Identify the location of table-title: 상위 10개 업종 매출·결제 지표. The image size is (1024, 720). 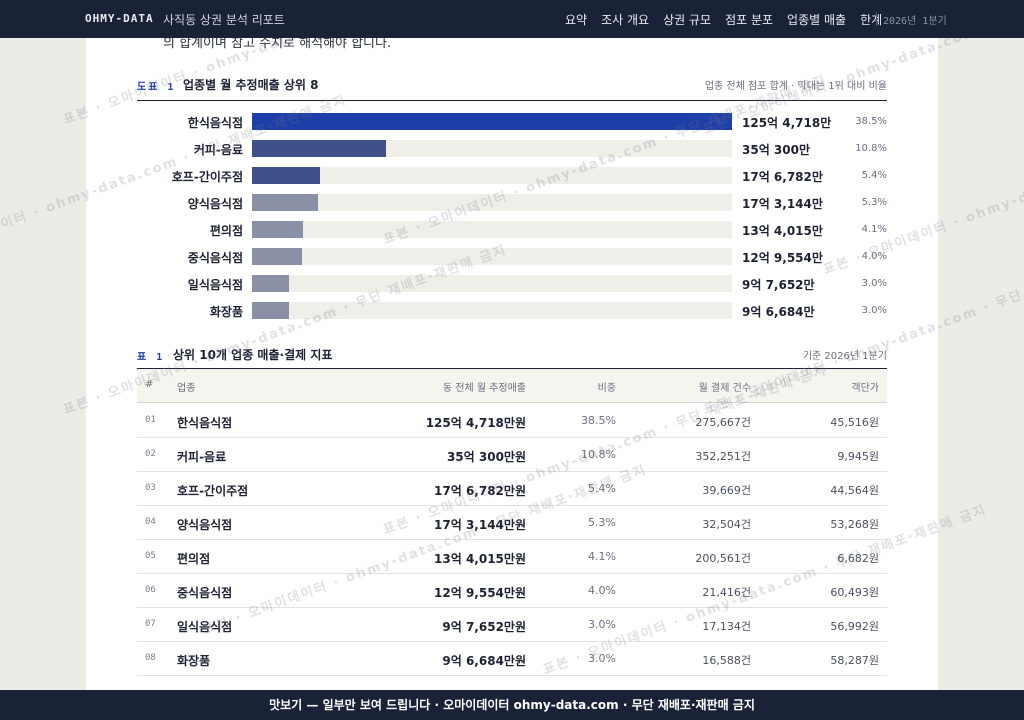
(253, 355).